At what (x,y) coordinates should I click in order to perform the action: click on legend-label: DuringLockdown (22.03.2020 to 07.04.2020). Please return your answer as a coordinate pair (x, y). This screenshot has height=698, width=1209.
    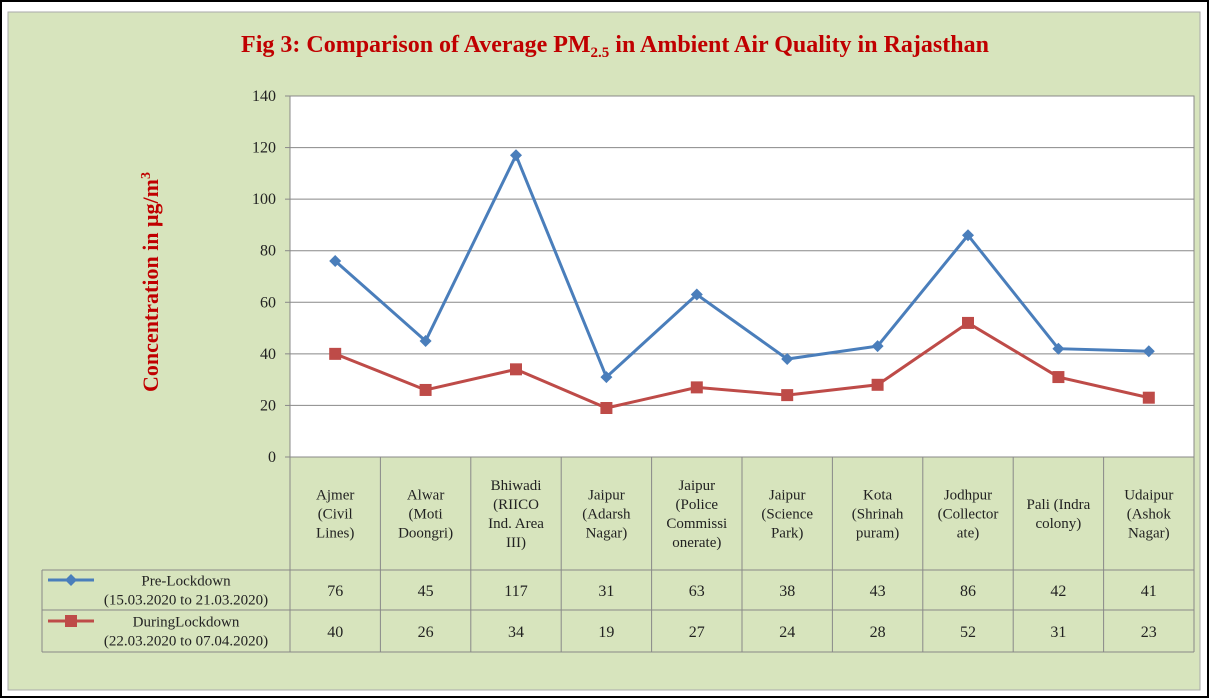
    Looking at the image, I should click on (186, 632).